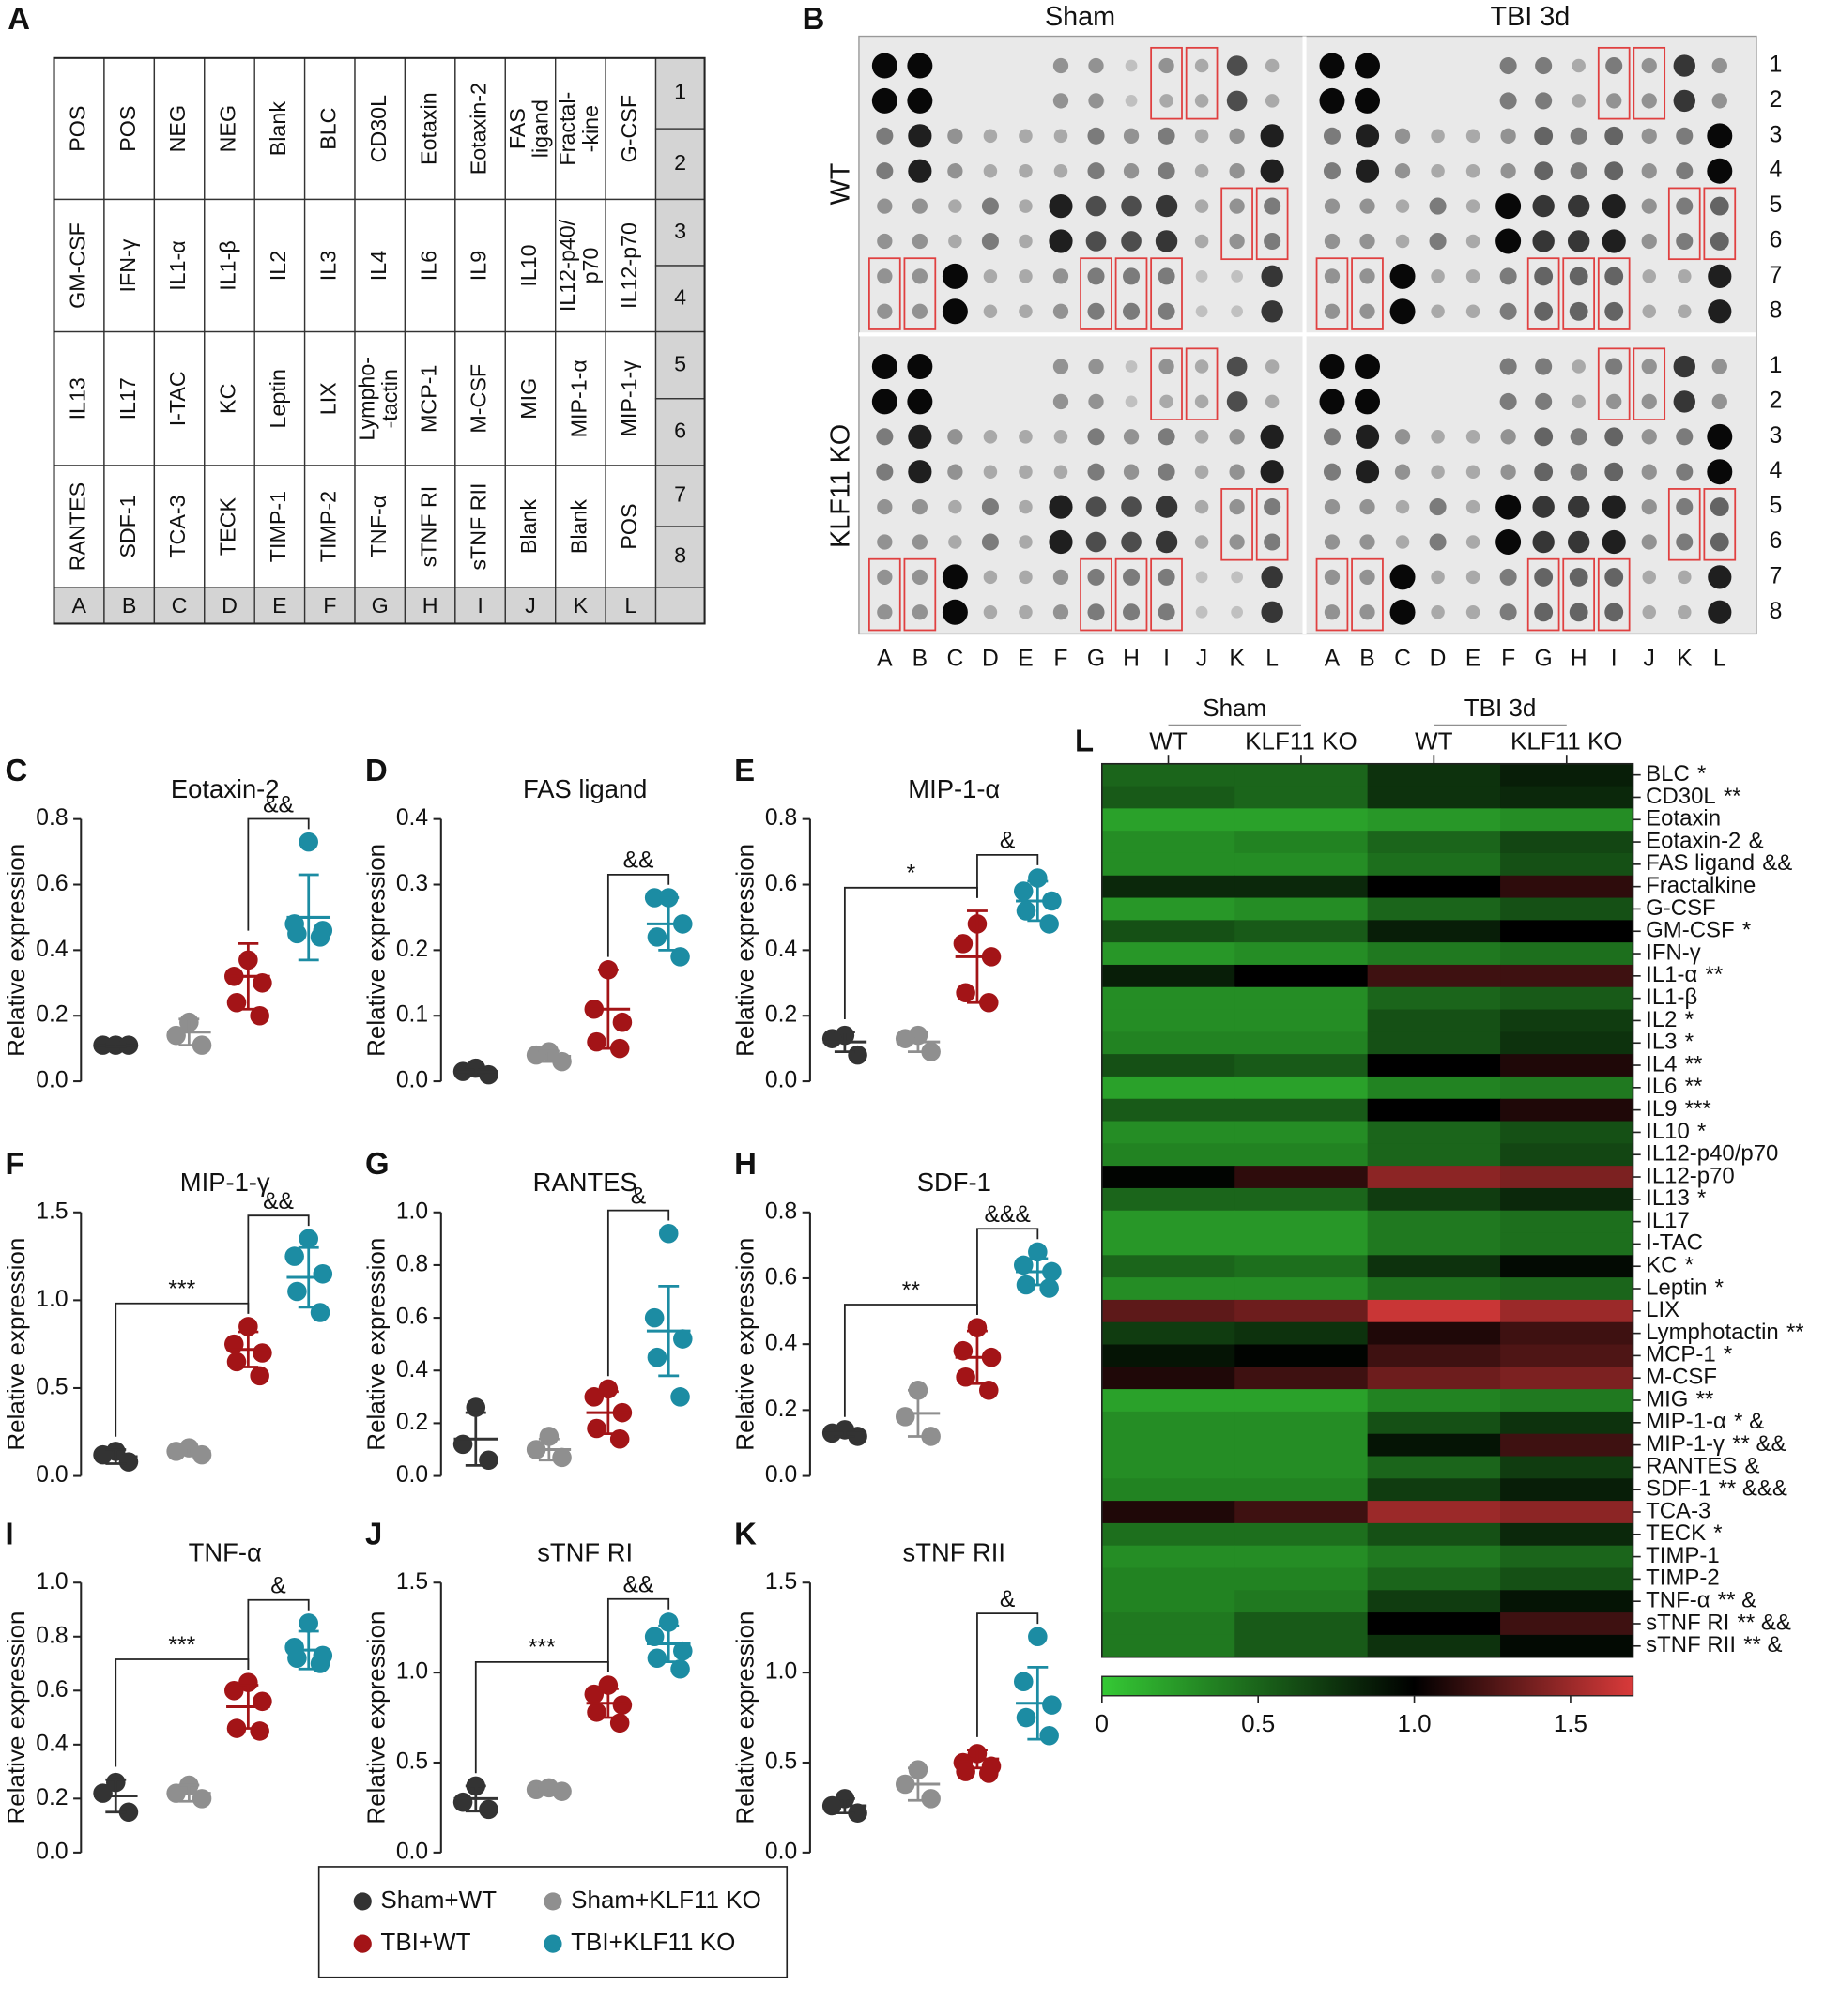 Image resolution: width=1840 pixels, height=2016 pixels. What do you see at coordinates (1777, 134) in the screenshot?
I see `blot-row-number: 3` at bounding box center [1777, 134].